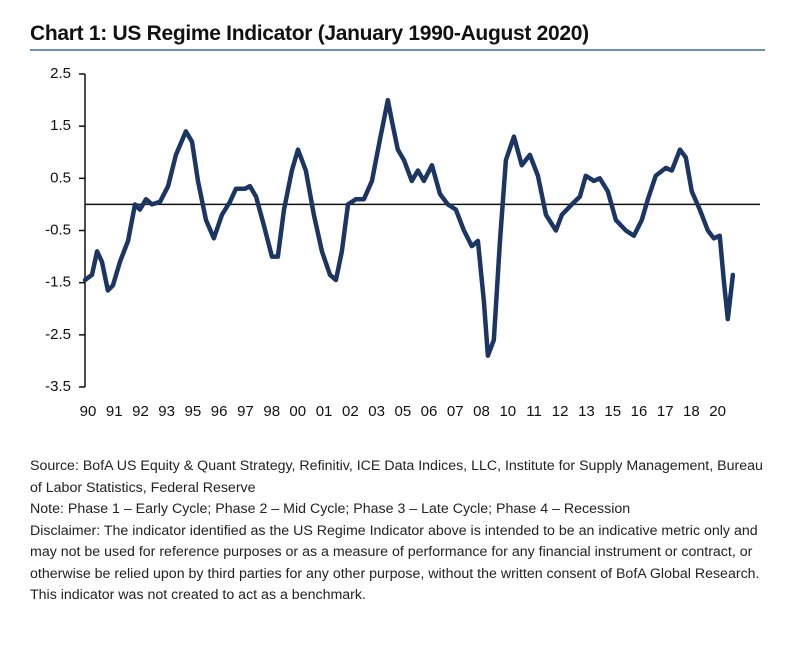  I want to click on x-tick-label: 16, so click(639, 411).